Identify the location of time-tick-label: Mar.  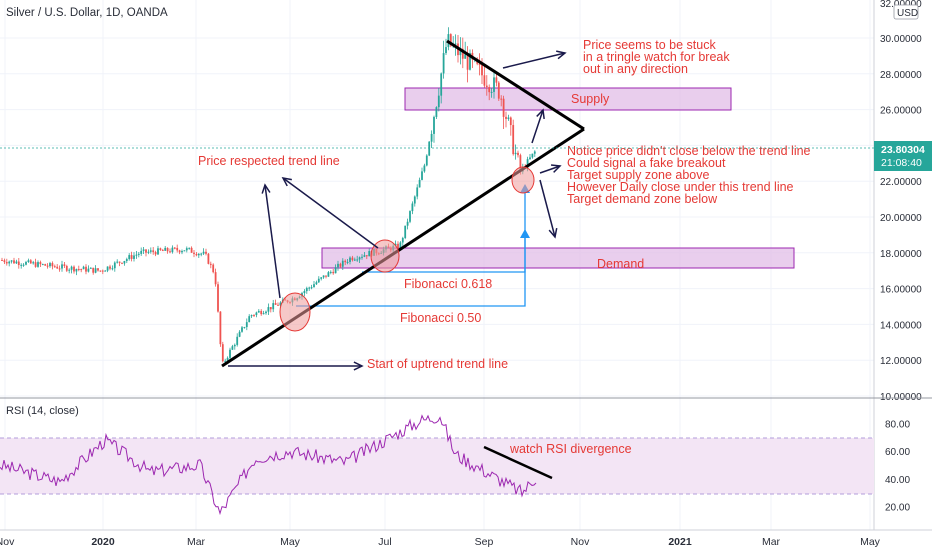
(771, 542).